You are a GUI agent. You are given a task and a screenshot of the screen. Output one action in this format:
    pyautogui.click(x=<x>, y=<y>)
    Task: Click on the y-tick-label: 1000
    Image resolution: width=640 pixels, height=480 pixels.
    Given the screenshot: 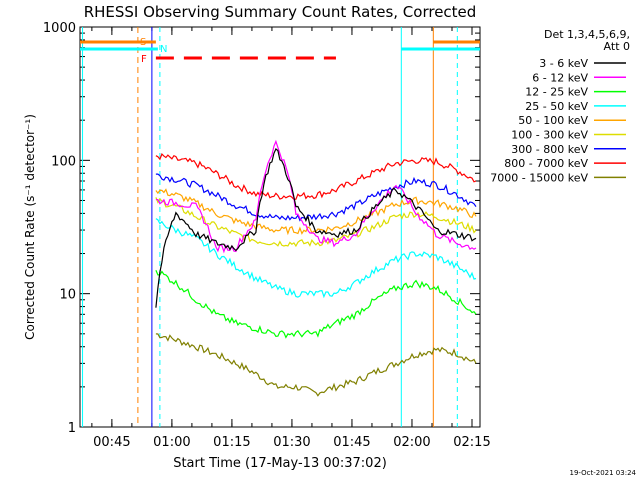 What is the action you would take?
    pyautogui.click(x=59, y=28)
    